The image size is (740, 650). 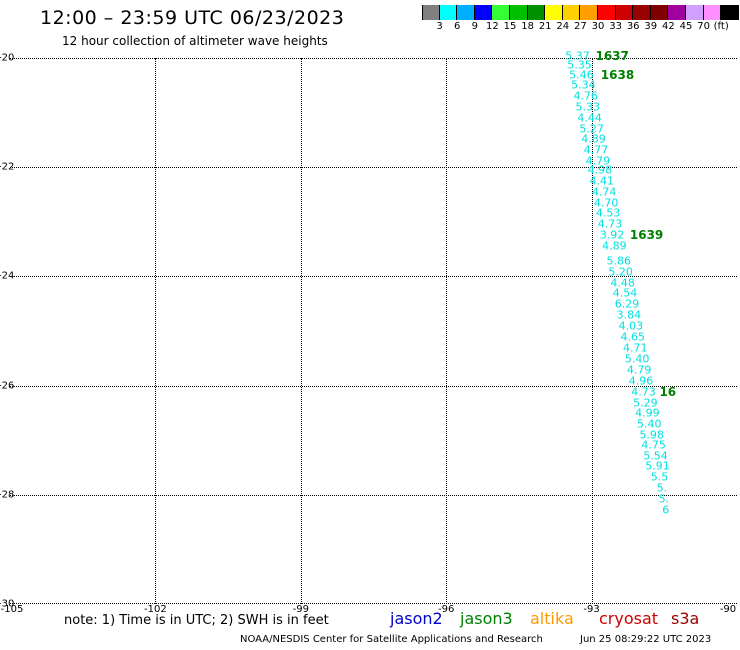 I want to click on pass-number-label: 16, so click(x=668, y=391).